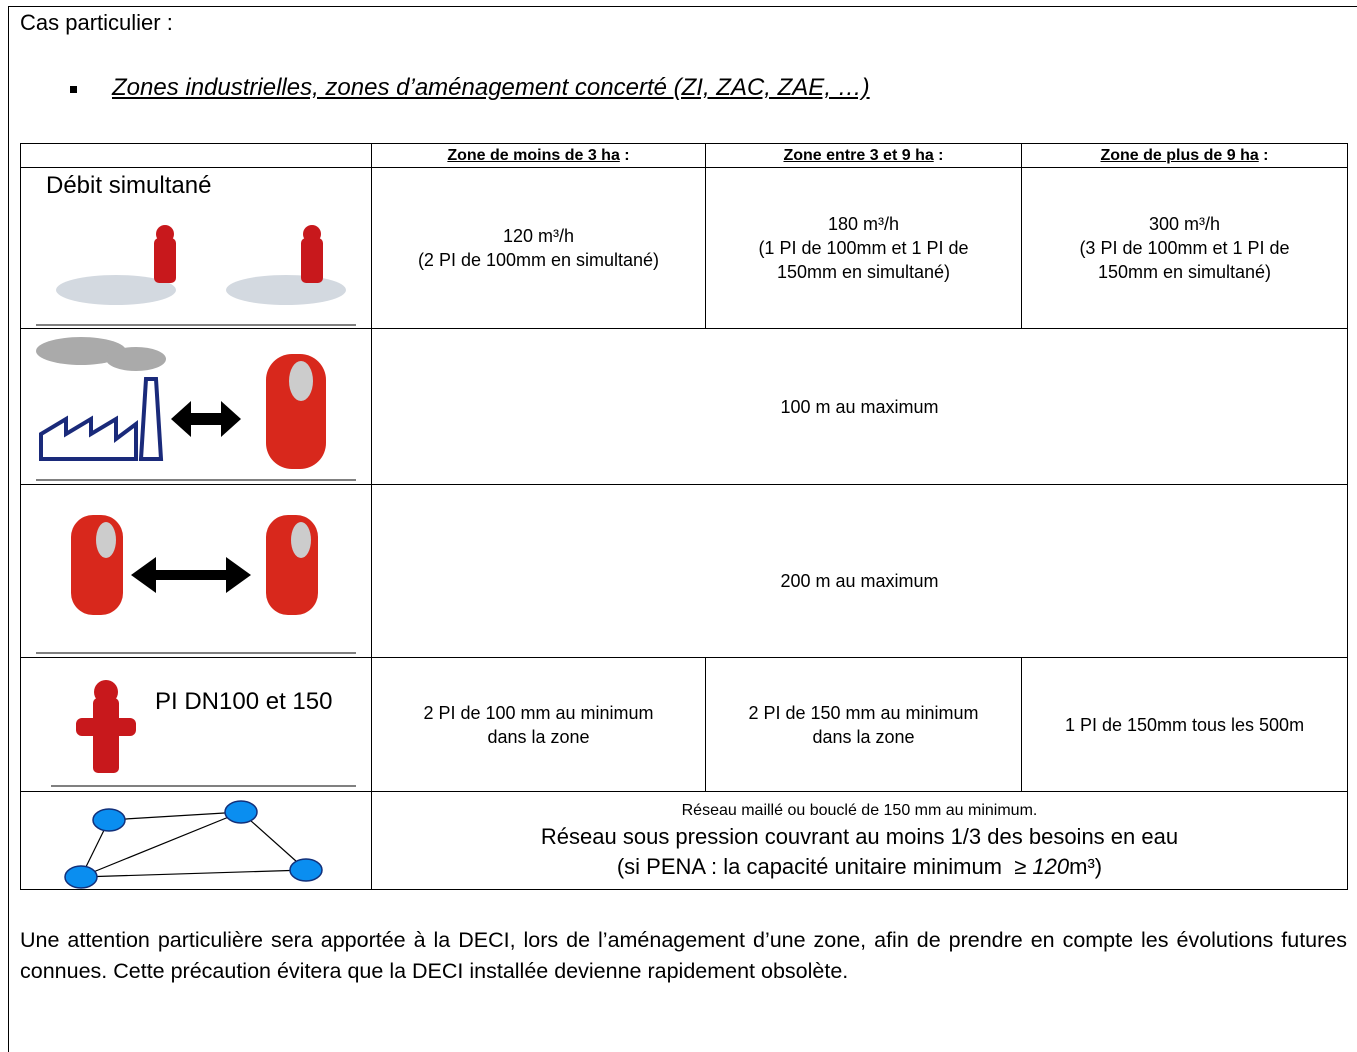 This screenshot has height=1052, width=1357. I want to click on icon-network, so click(193, 844).